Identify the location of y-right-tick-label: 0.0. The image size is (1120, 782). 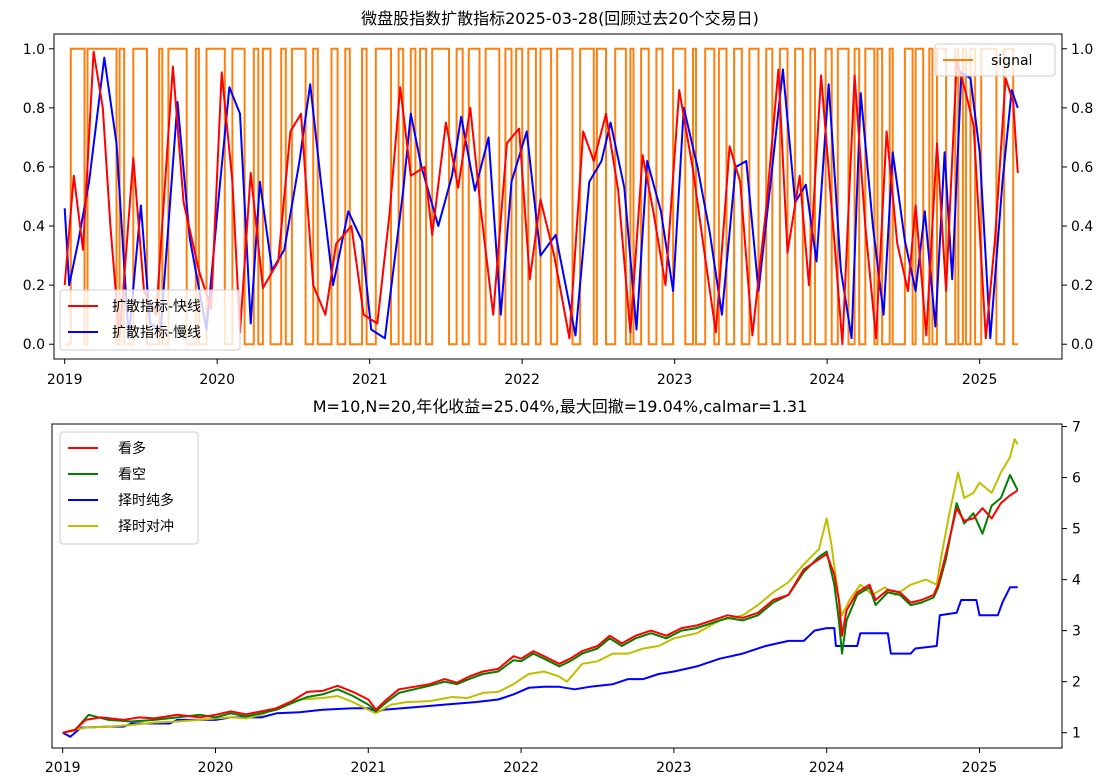
(1082, 345).